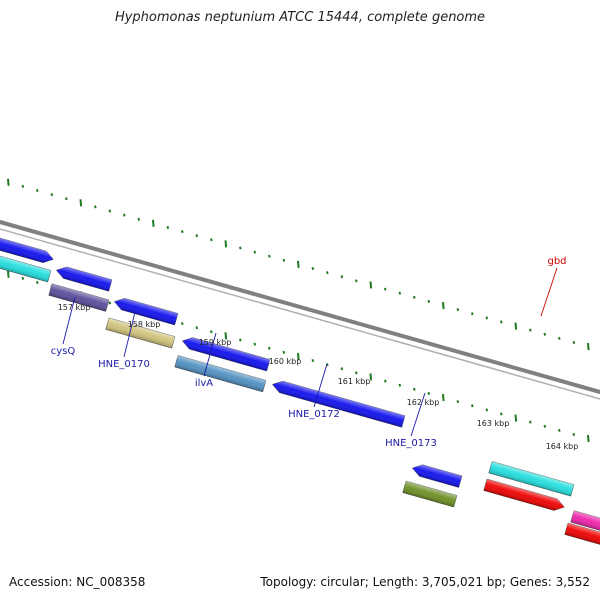  I want to click on kbp-label: 158 kbp, so click(144, 324).